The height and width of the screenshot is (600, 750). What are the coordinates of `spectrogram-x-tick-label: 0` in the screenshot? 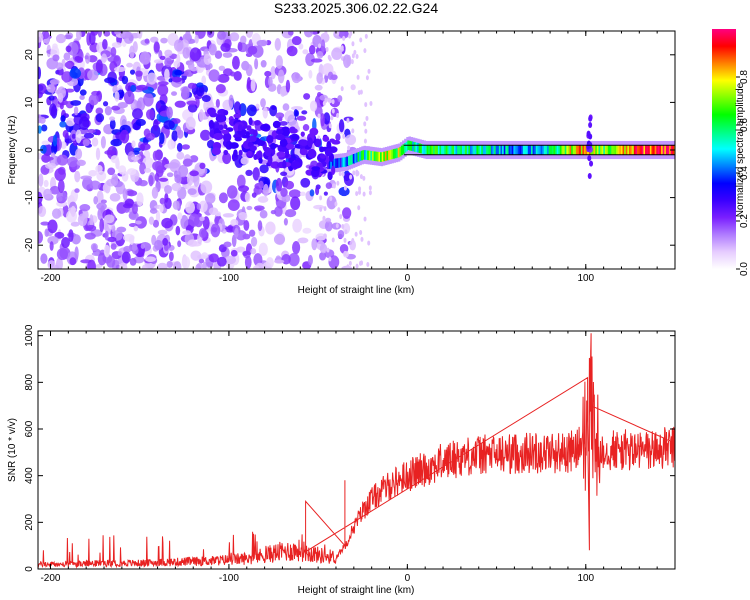 It's located at (408, 278).